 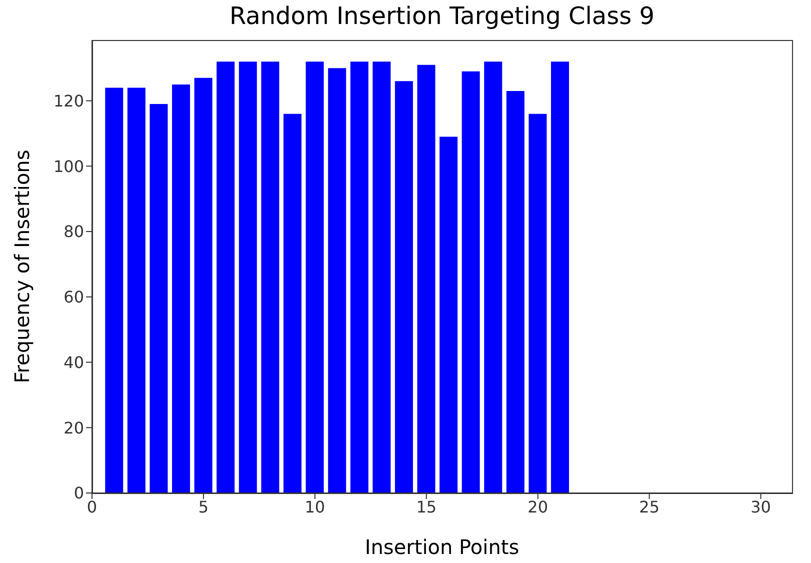 What do you see at coordinates (315, 506) in the screenshot?
I see `x-tick-label: 10` at bounding box center [315, 506].